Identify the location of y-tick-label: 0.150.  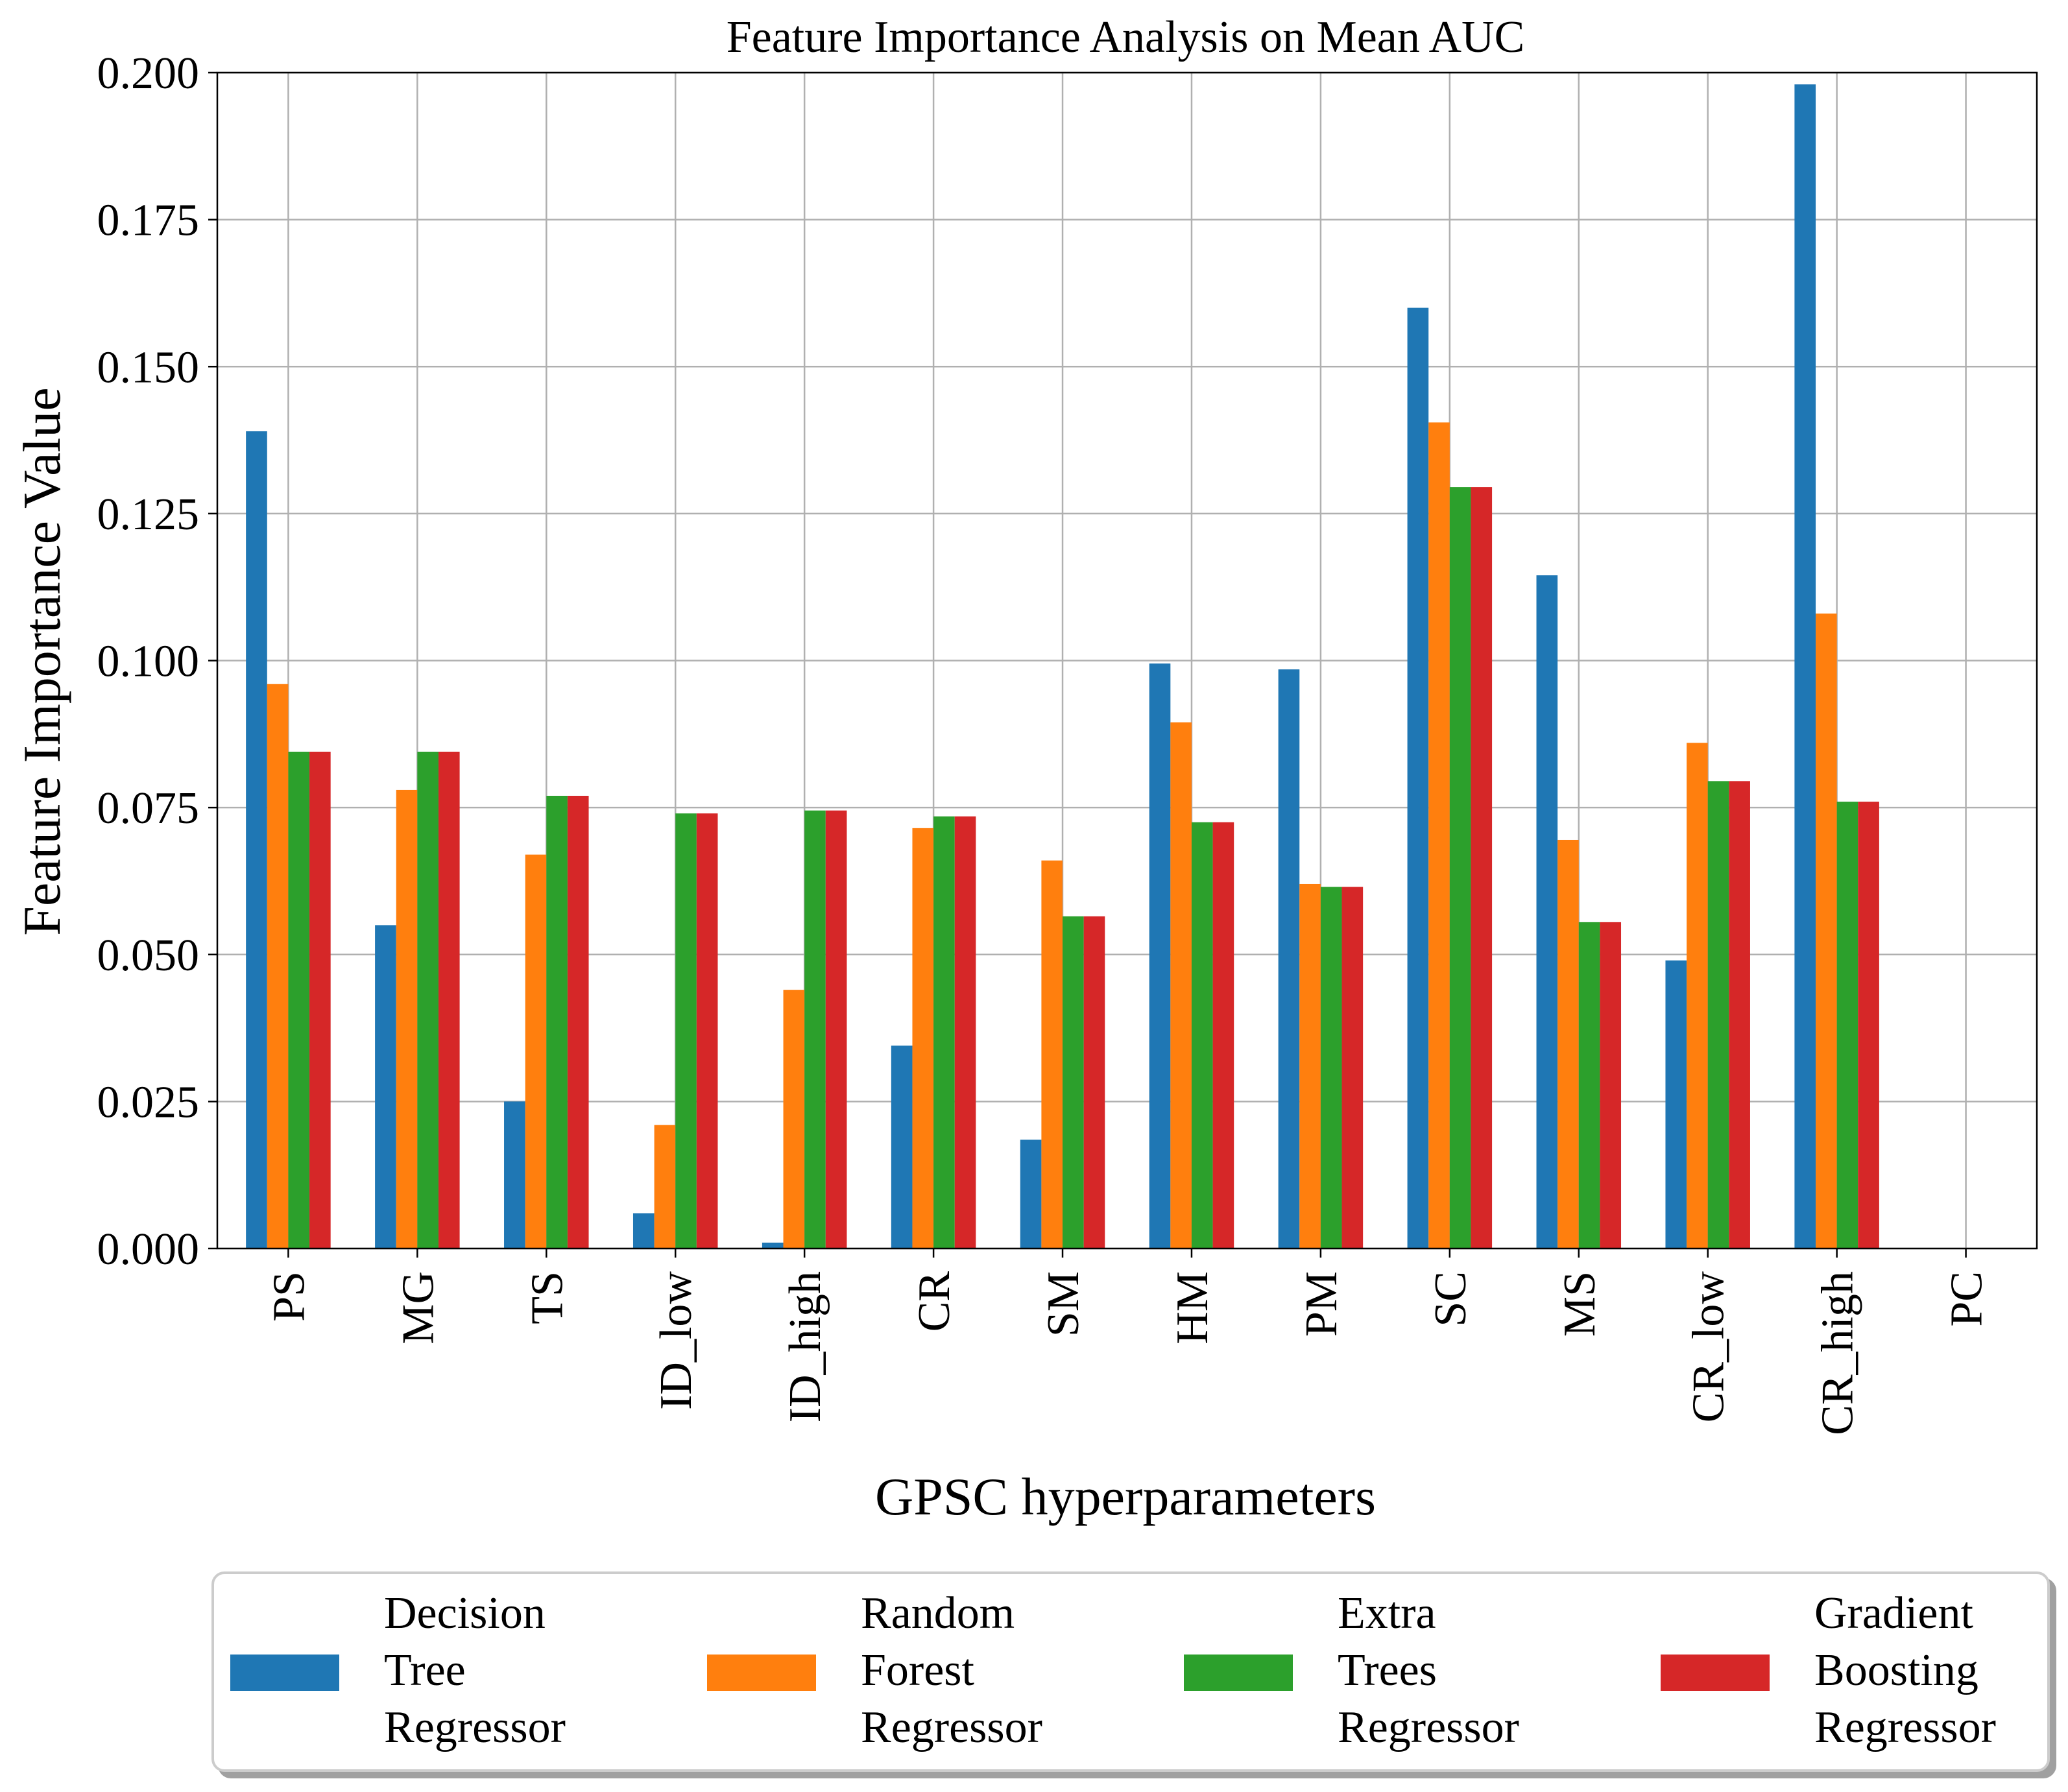
(148, 367).